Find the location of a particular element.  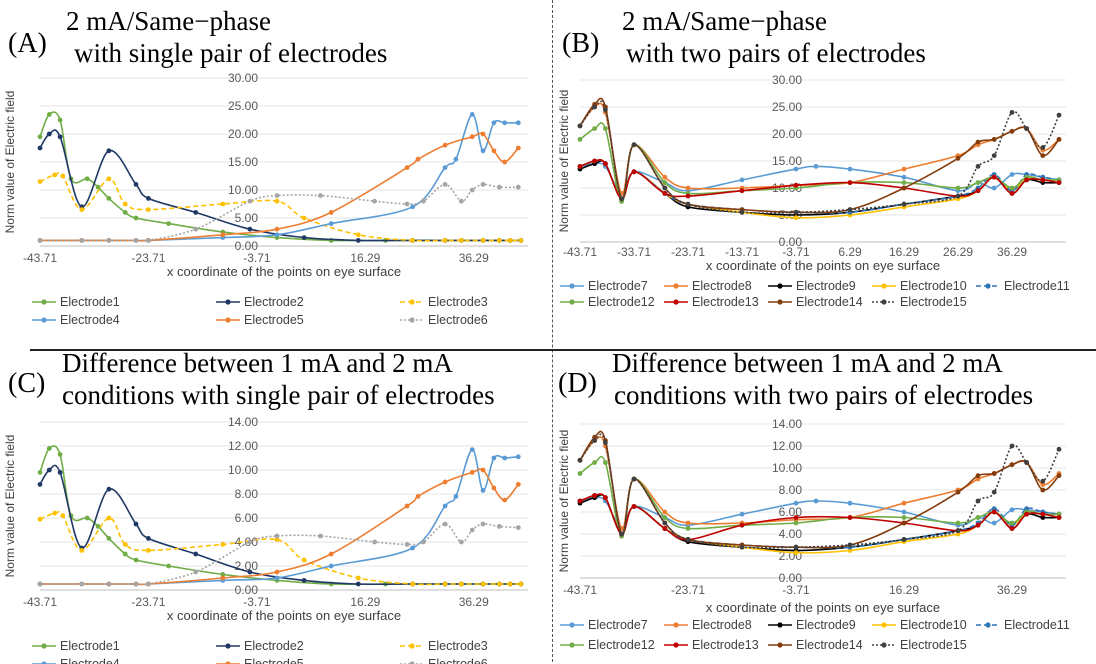

legend-label: Electrode6 is located at coordinates (458, 660).